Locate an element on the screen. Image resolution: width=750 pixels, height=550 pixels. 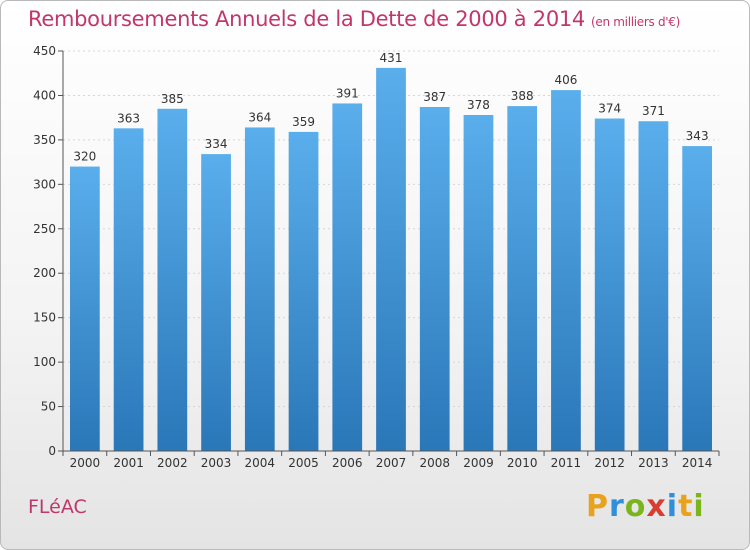
logo-letter: P is located at coordinates (597, 506).